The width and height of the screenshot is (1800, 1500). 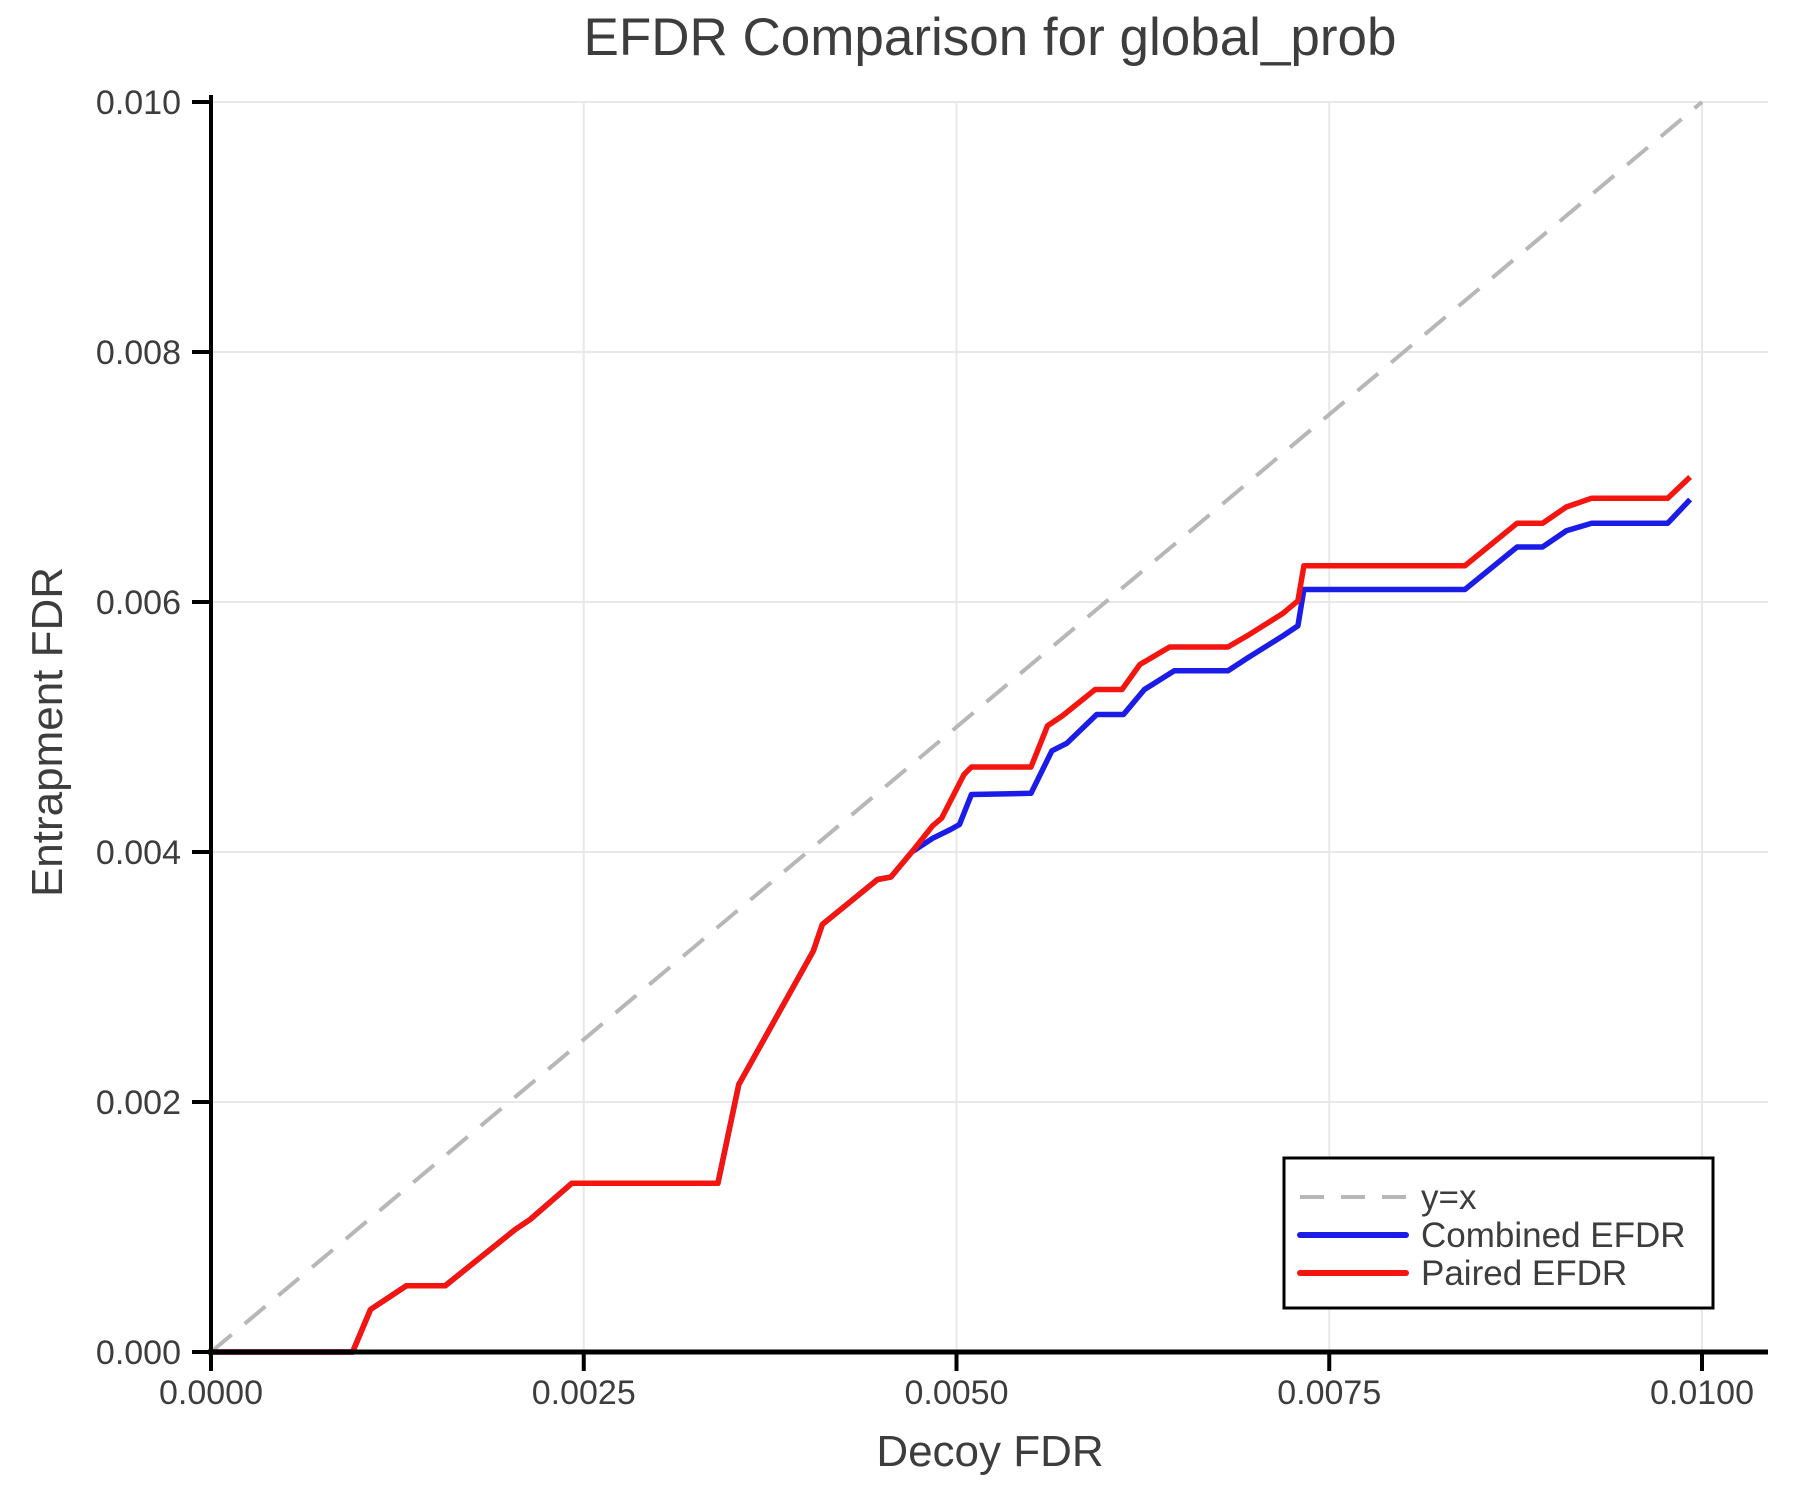 I want to click on x-tick-label: 0.0050, so click(x=957, y=1393).